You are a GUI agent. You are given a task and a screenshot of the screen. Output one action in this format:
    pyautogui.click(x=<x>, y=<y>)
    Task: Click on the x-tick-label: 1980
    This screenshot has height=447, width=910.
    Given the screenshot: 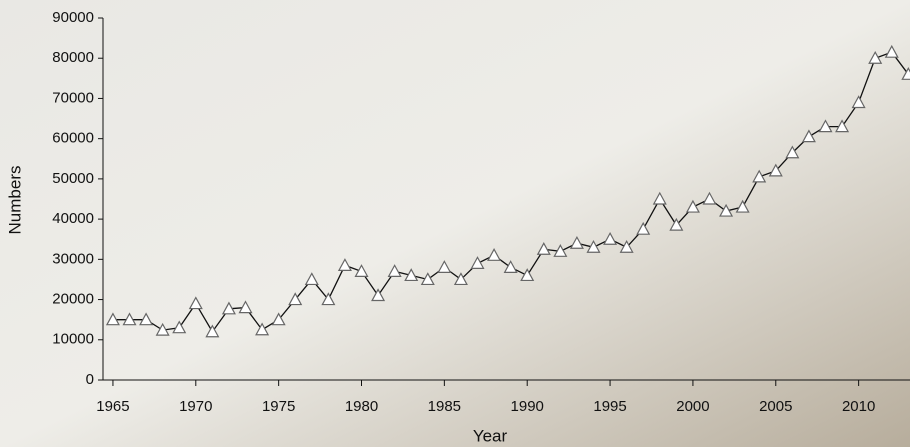 What is the action you would take?
    pyautogui.click(x=361, y=406)
    